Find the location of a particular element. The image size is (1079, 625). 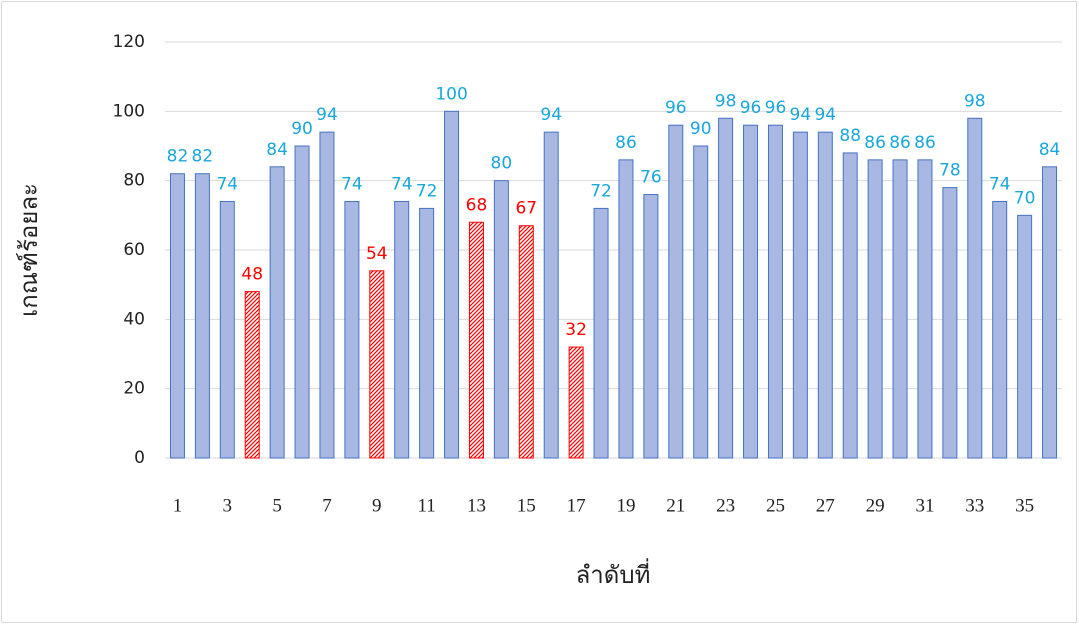

x-tick-label: 35 is located at coordinates (1024, 505).